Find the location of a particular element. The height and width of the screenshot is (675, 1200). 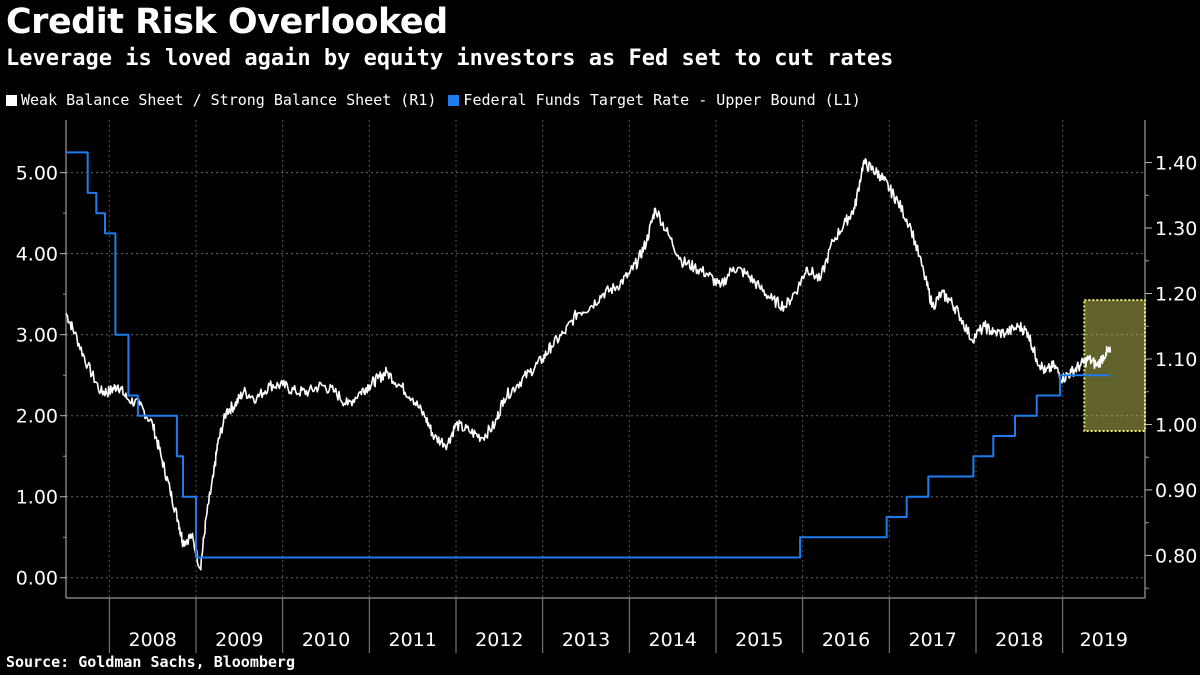

left-tick-label: 3.00 is located at coordinates (37, 336).